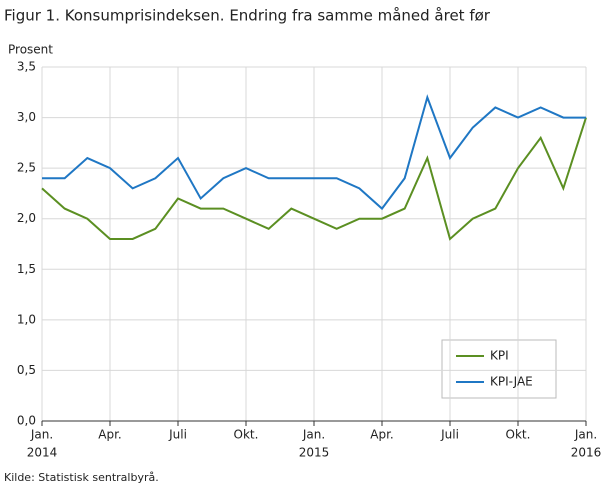 The image size is (609, 492). What do you see at coordinates (26, 218) in the screenshot?
I see `y-tick-label: 2,0` at bounding box center [26, 218].